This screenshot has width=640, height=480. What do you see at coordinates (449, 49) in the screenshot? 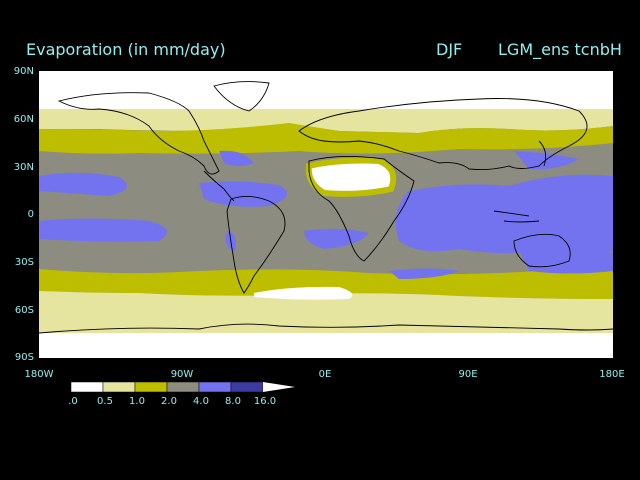
I see `season-label: DJF` at bounding box center [449, 49].